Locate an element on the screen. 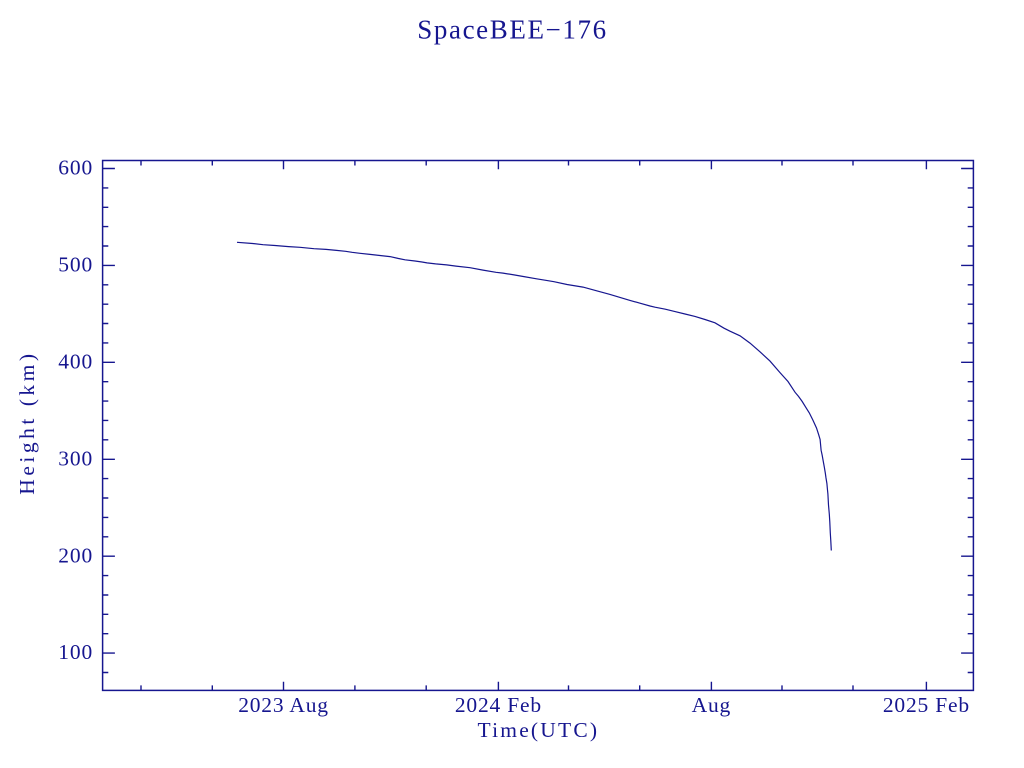 The width and height of the screenshot is (1024, 768). svg-text: Height (km) is located at coordinates (27, 423).